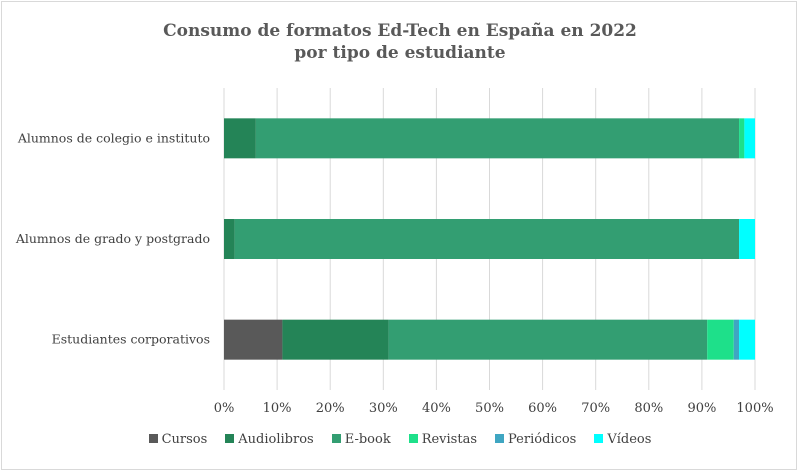  What do you see at coordinates (648, 408) in the screenshot?
I see `x-tick-label: 80%` at bounding box center [648, 408].